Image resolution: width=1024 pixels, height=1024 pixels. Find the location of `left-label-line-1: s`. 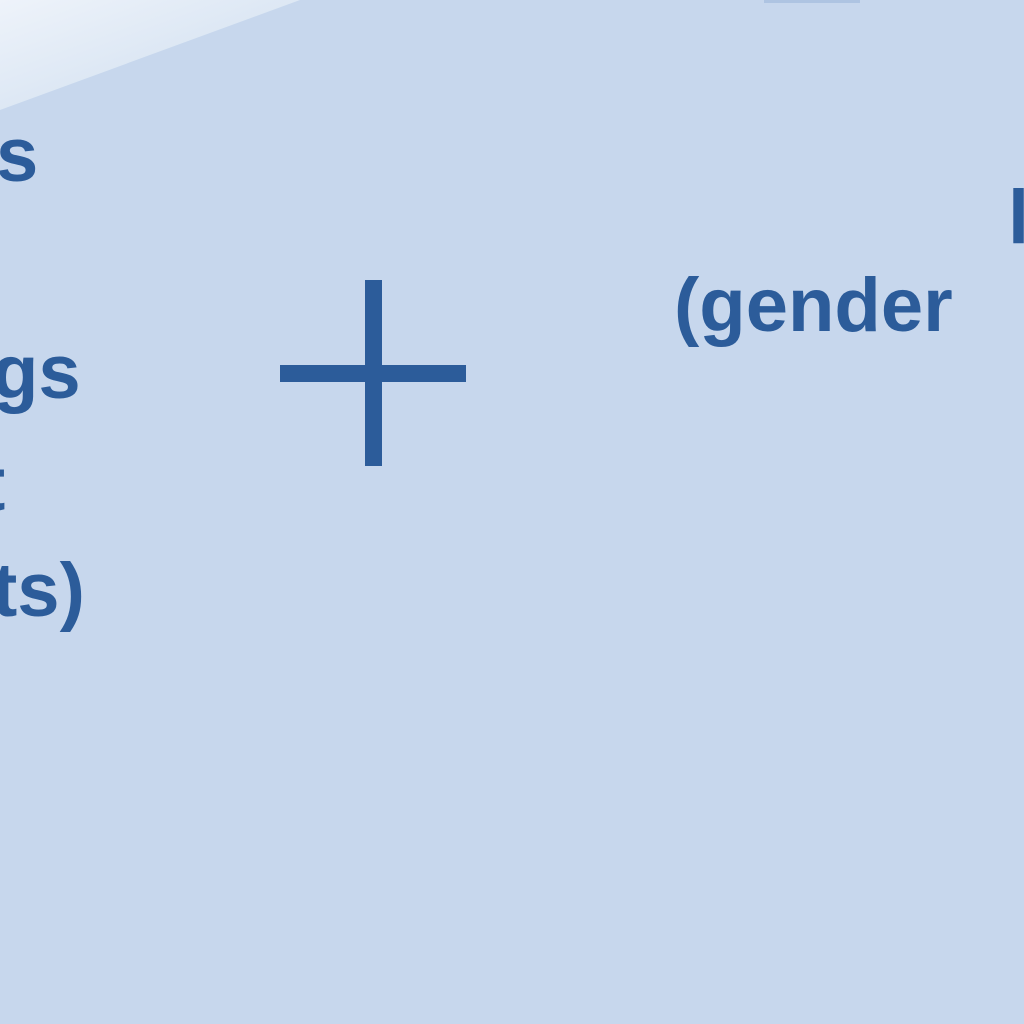

left-label-line-1: s is located at coordinates (19, 155).